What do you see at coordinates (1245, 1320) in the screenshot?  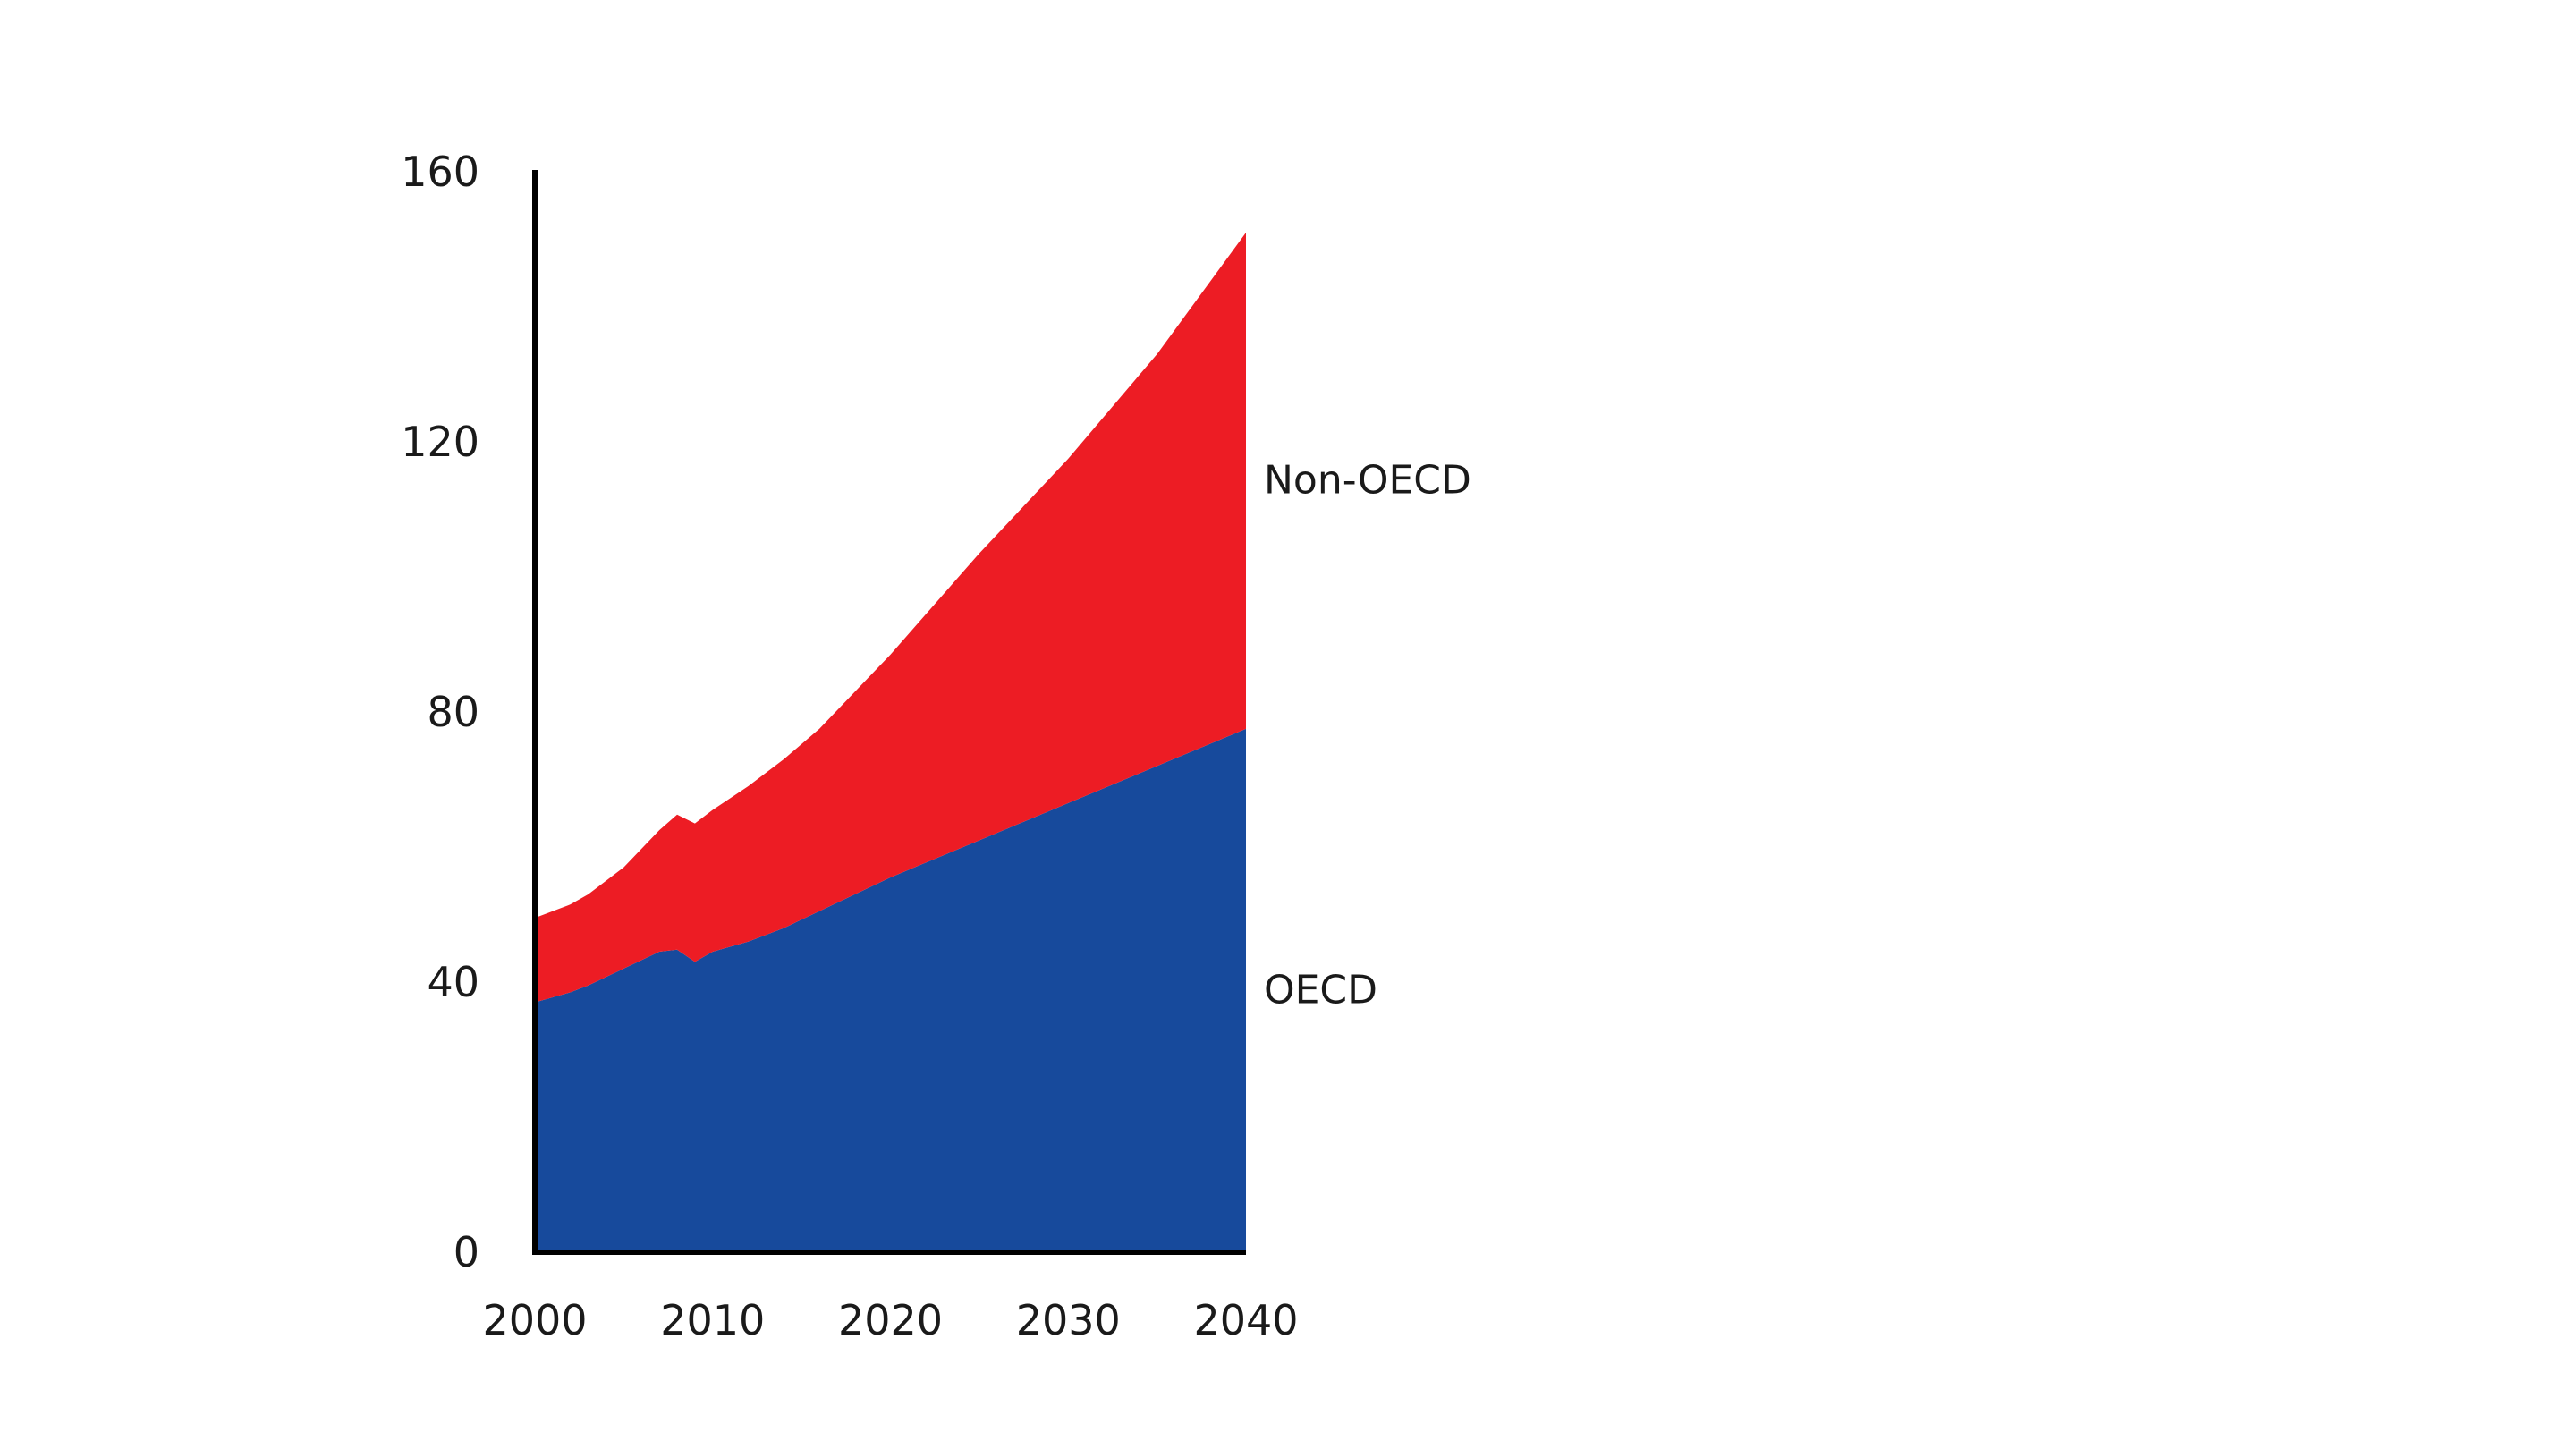 I see `x-tick-label: 2040` at bounding box center [1245, 1320].